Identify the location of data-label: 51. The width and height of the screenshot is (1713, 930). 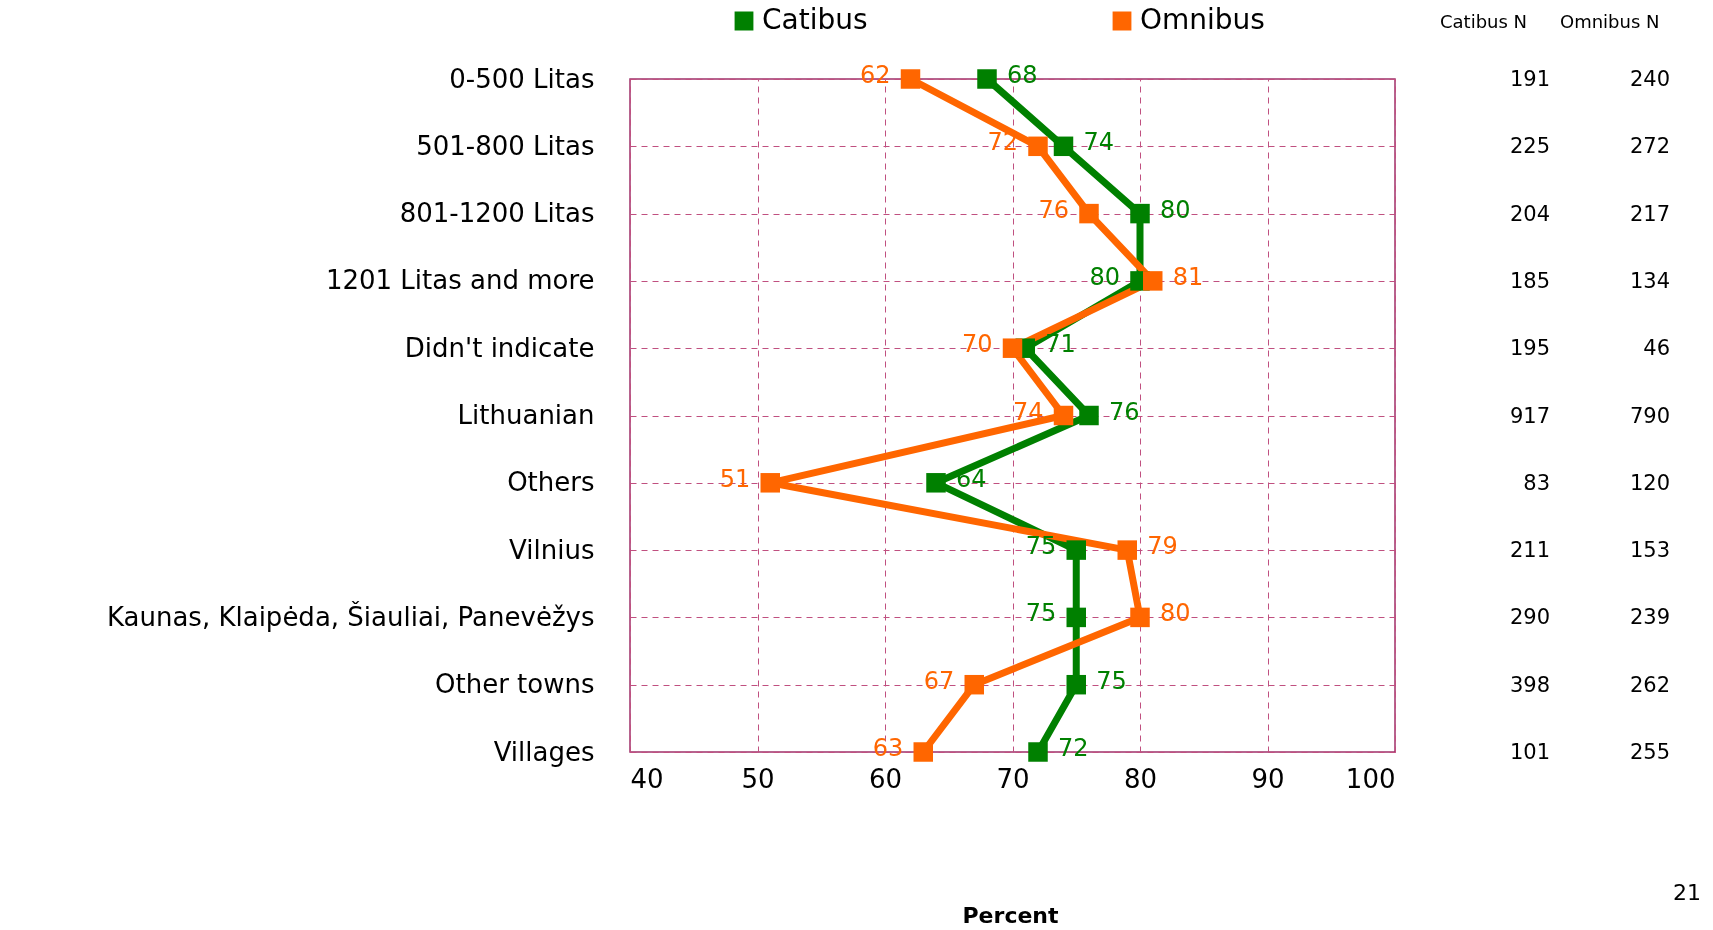
(735, 478).